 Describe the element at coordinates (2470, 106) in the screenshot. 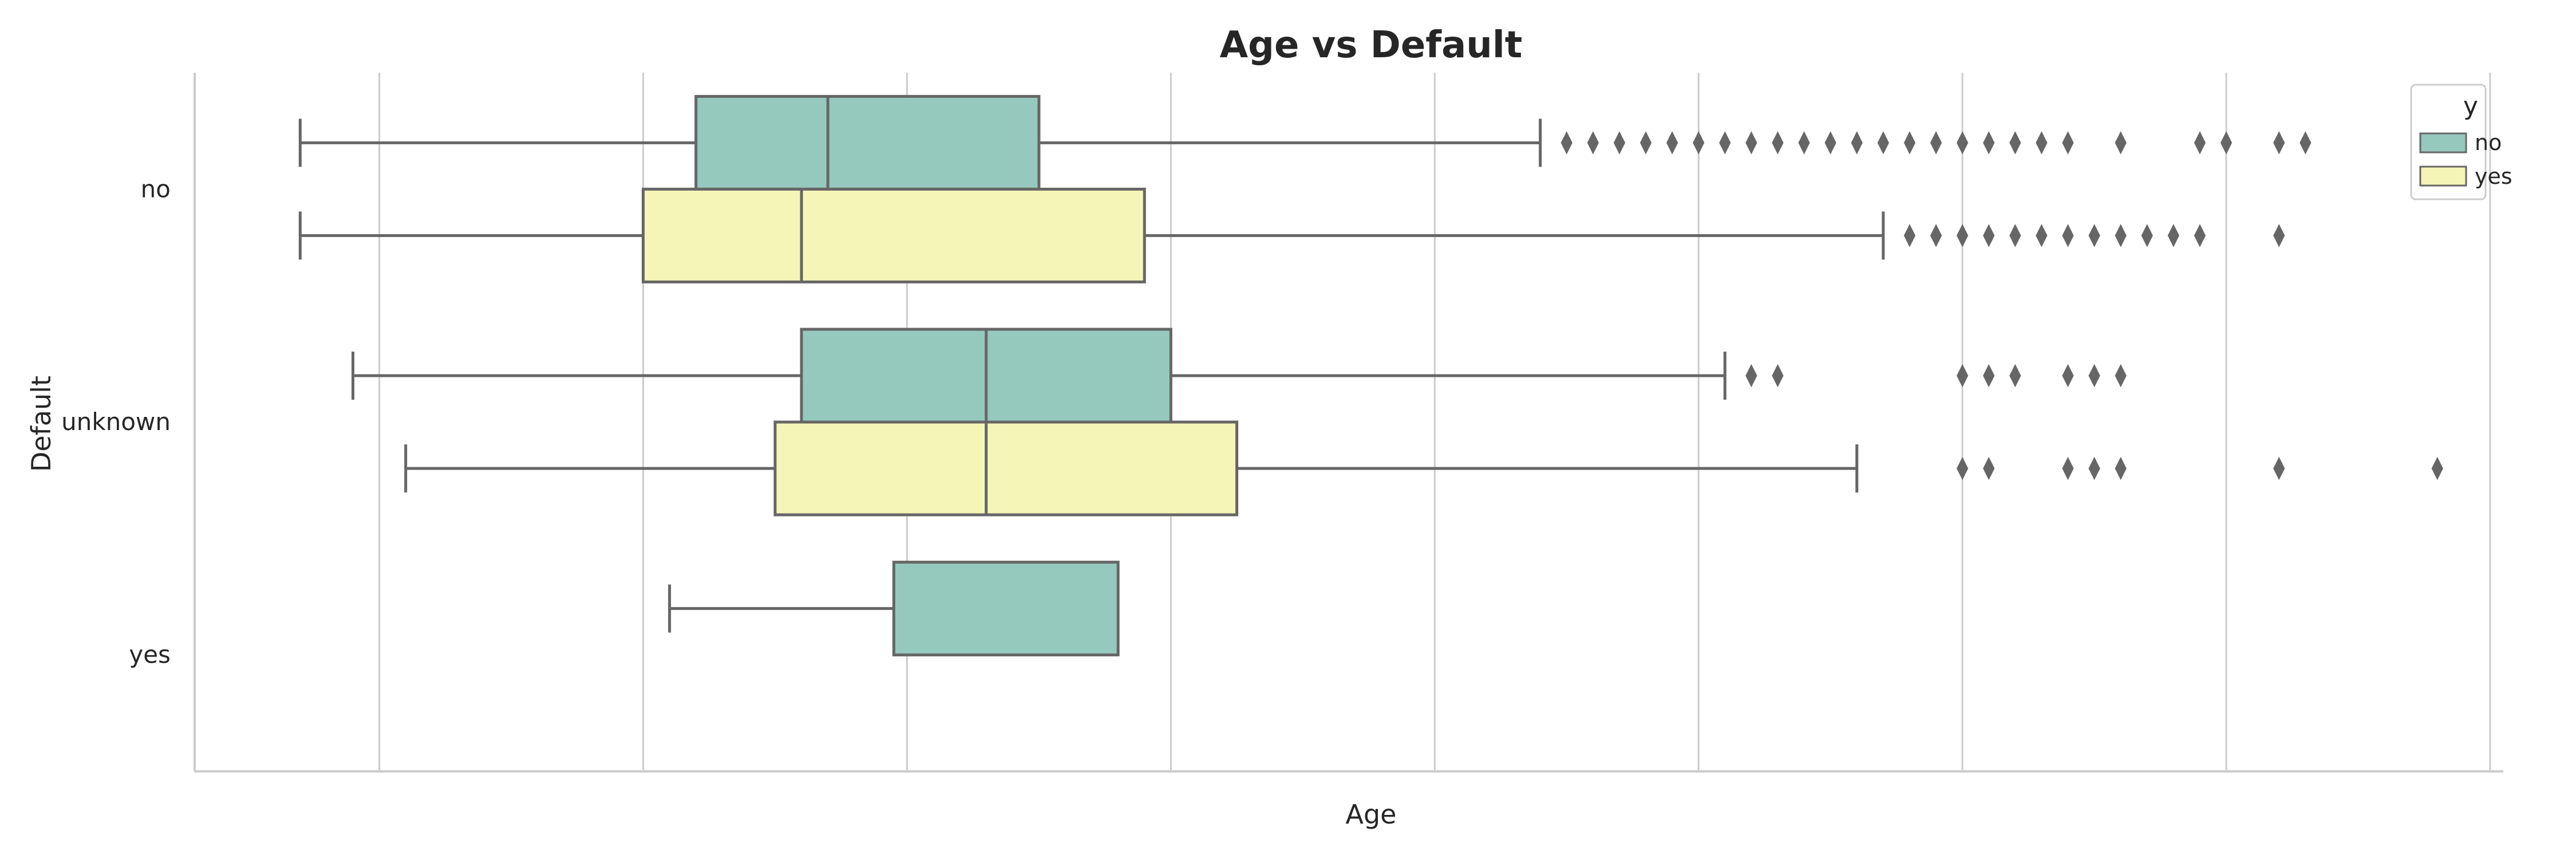

I see `legend-title: y` at that location.